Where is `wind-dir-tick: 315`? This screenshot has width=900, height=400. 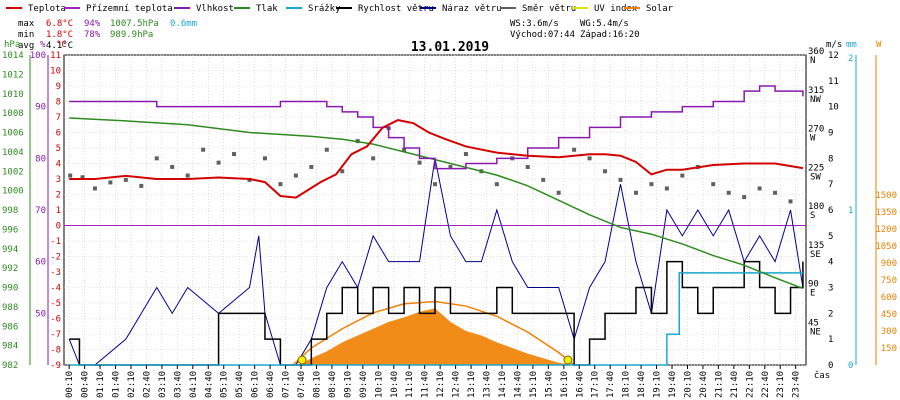 wind-dir-tick: 315 is located at coordinates (816, 91).